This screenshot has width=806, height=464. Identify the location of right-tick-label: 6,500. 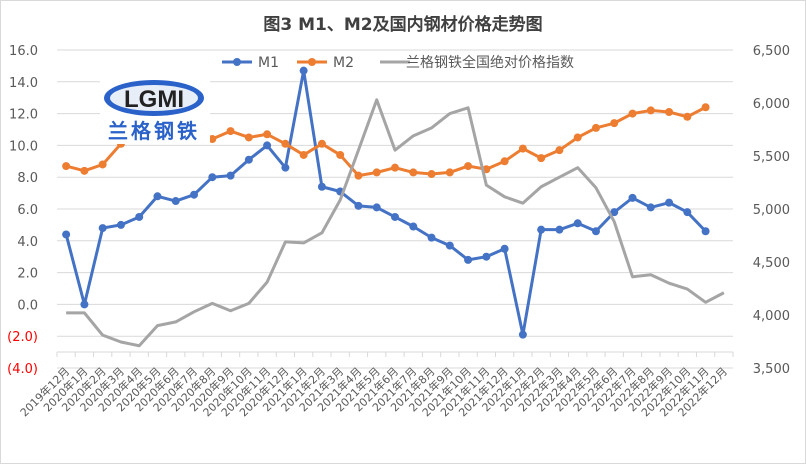
(771, 51).